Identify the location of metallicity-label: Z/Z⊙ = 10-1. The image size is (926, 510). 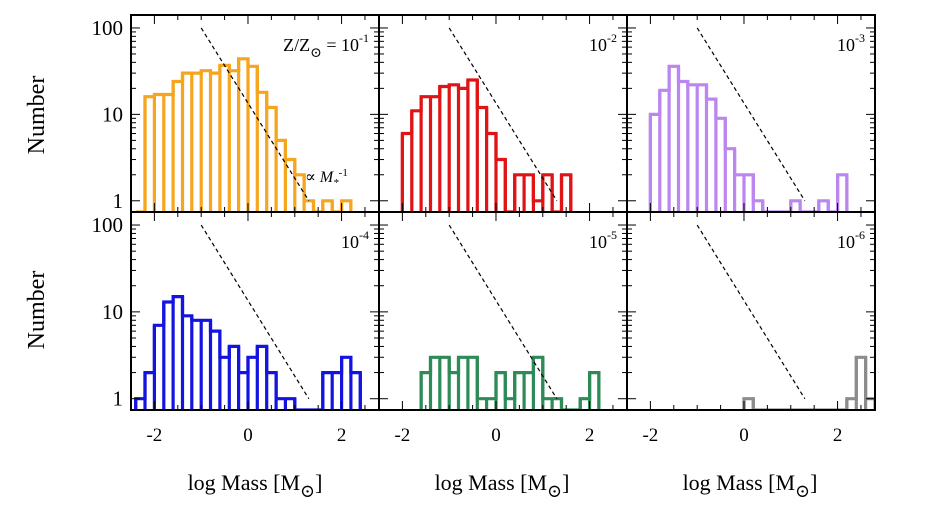
(326, 46).